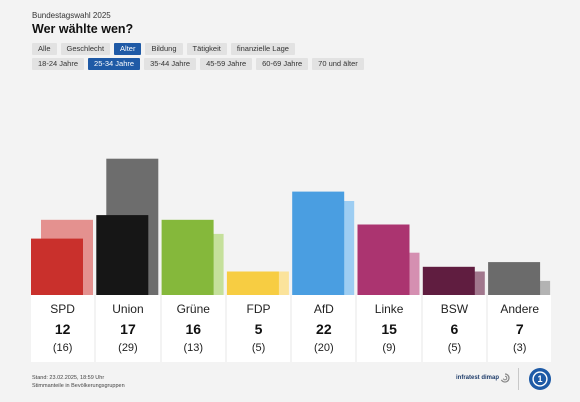 The height and width of the screenshot is (402, 580). I want to click on bar-previous-spd, so click(67, 257).